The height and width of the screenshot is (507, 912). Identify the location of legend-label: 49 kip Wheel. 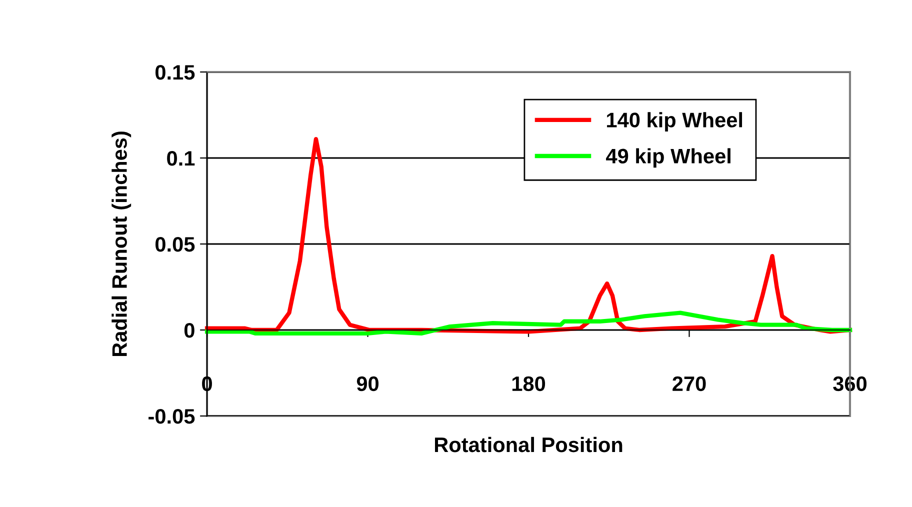
(668, 158).